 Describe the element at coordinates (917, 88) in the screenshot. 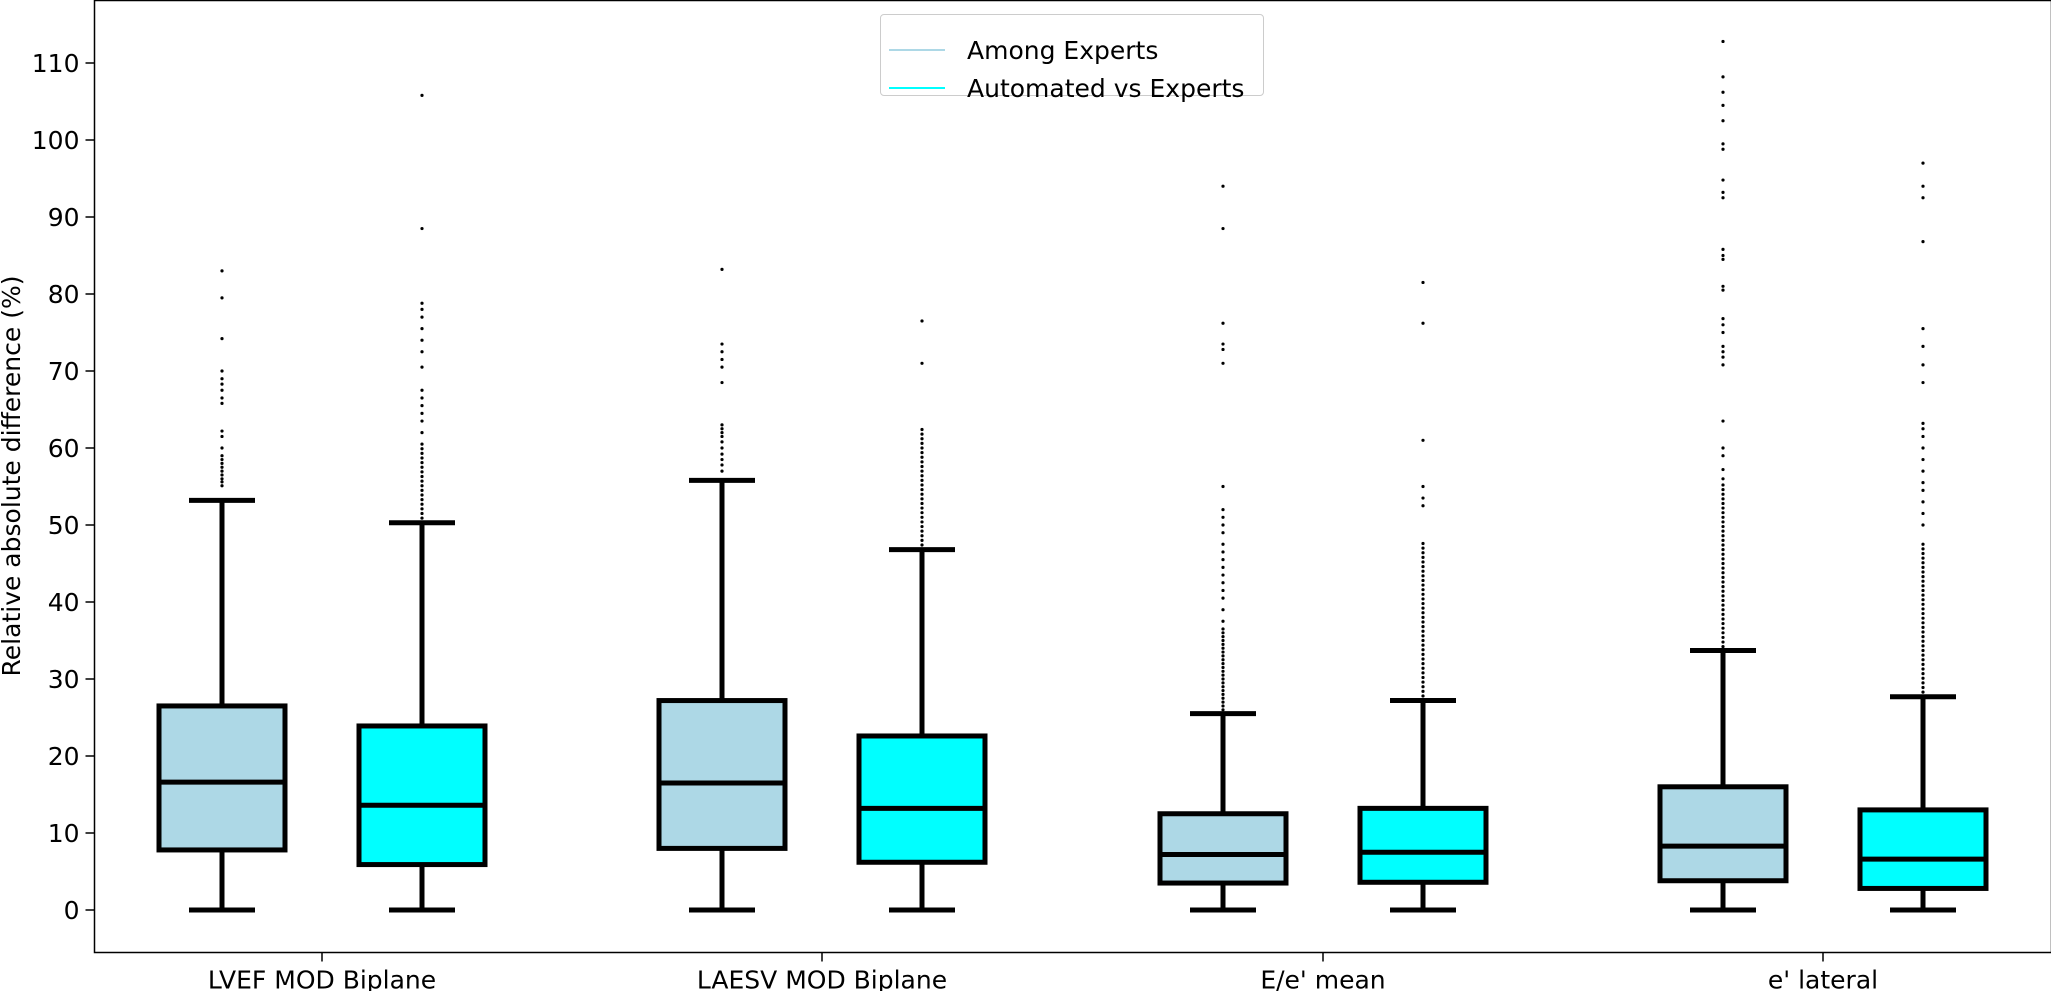

I see `legend-swatch-automated-vs-experts` at that location.